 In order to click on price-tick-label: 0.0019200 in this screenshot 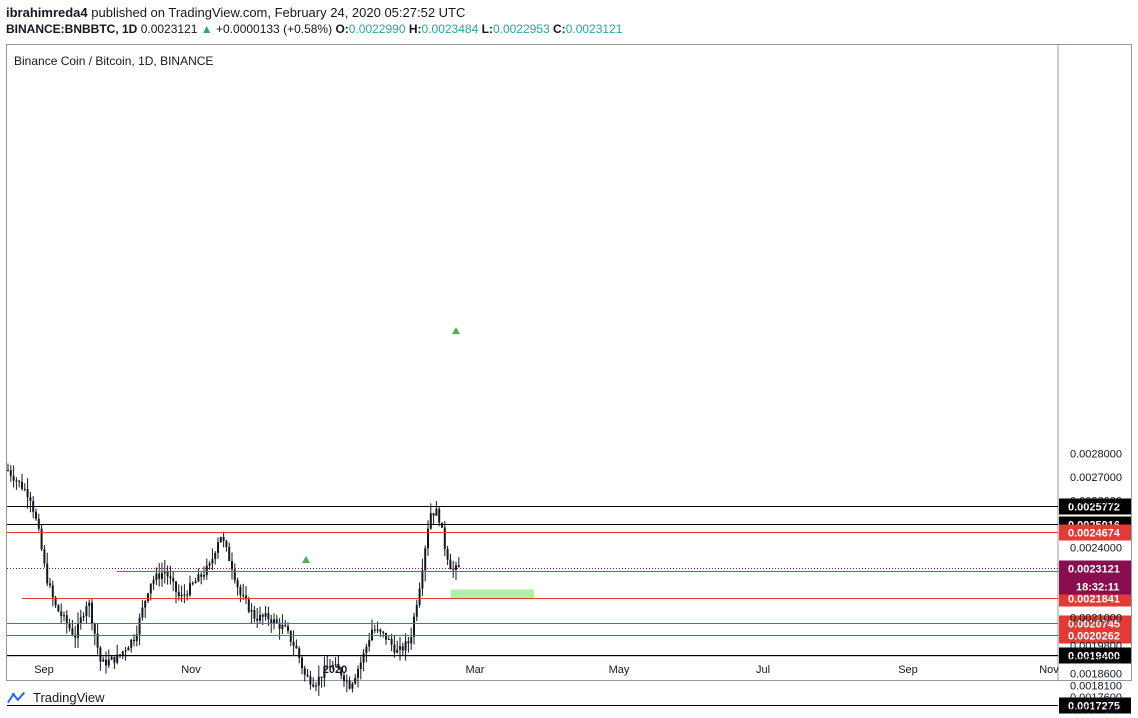, I will do `click(1096, 661)`.